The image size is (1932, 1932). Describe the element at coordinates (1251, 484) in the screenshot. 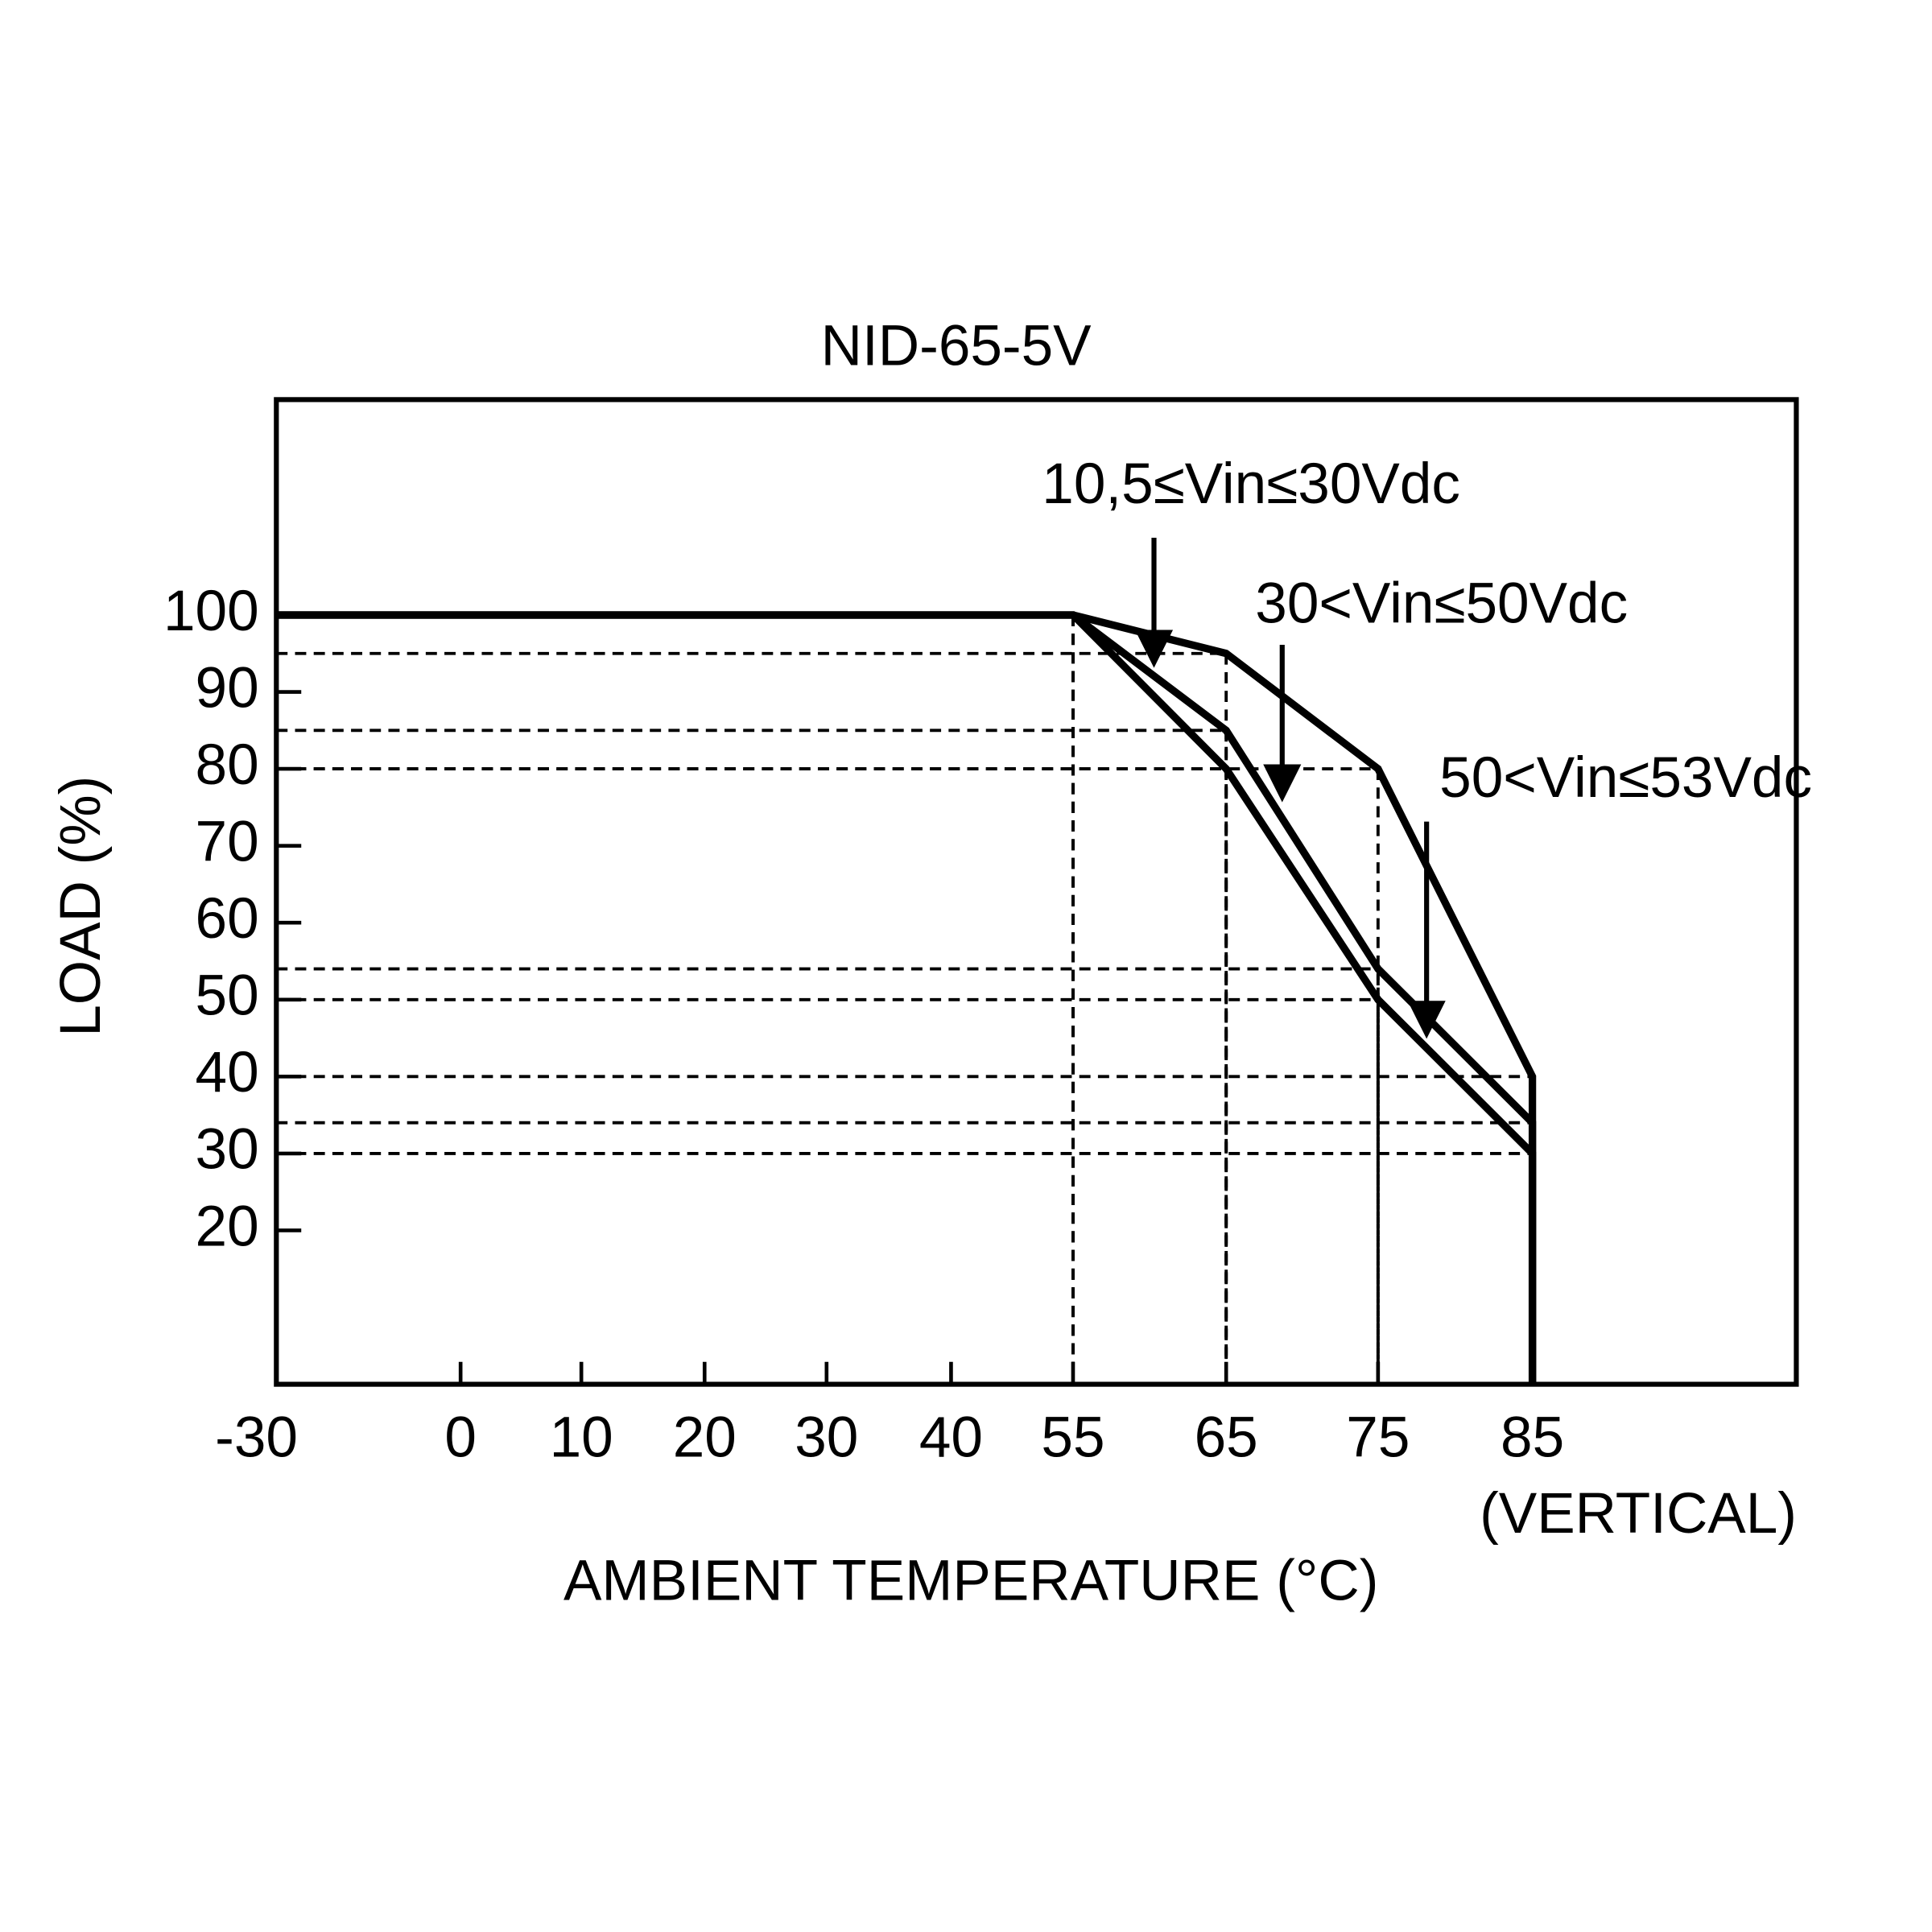

I see `series-label: 10,5≤Vin≤30Vdc` at that location.